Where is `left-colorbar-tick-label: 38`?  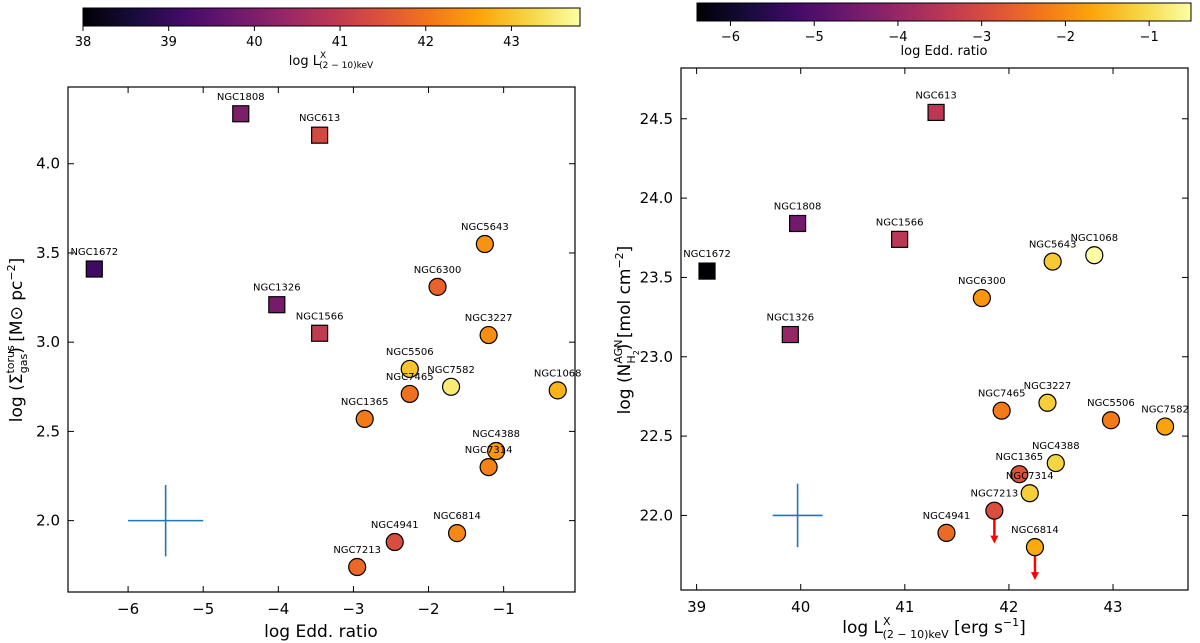 left-colorbar-tick-label: 38 is located at coordinates (83, 42).